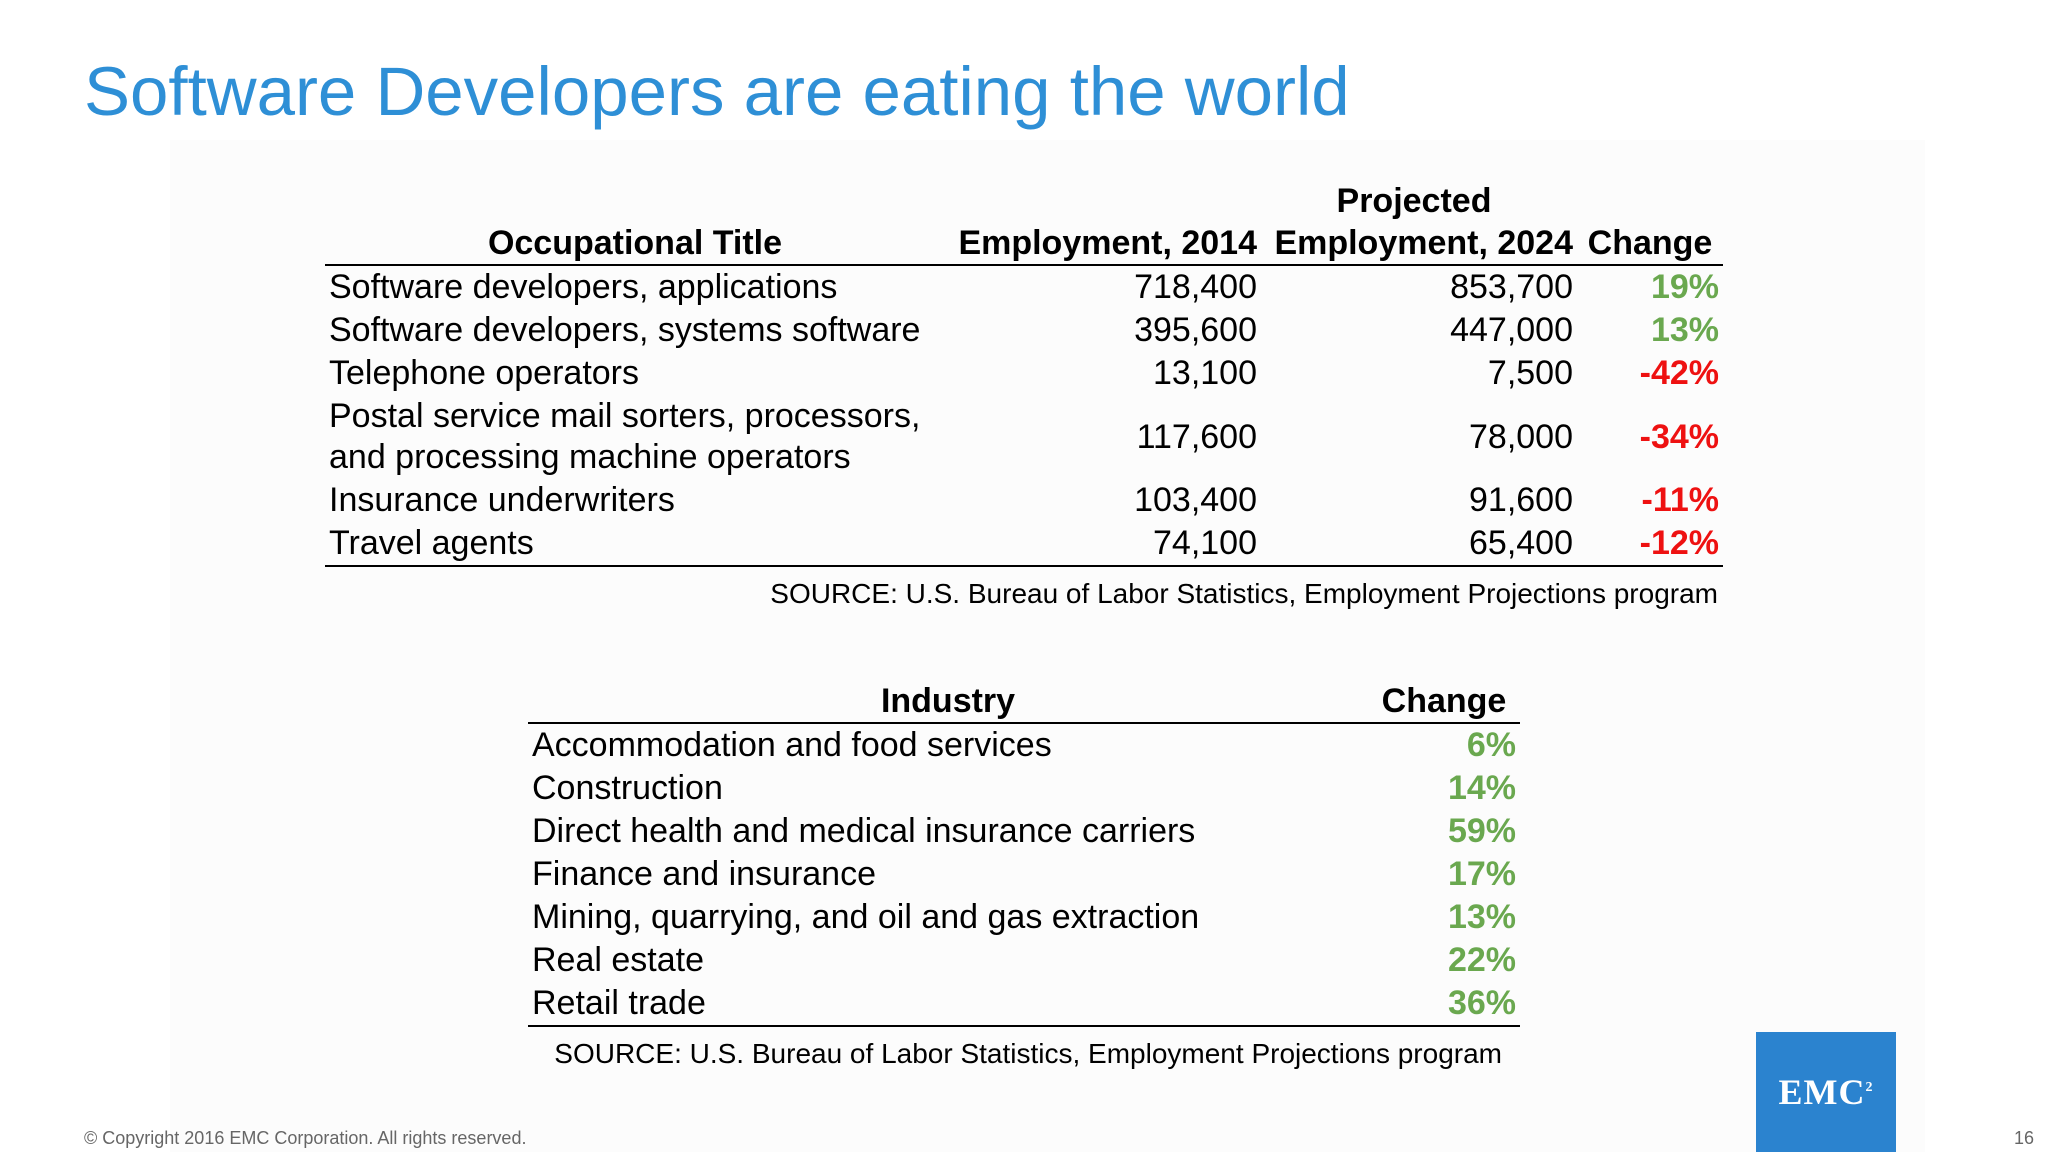 The height and width of the screenshot is (1152, 2048). I want to click on table-row: Telephone operators 13,100 7,500 -42%, so click(1024, 373).